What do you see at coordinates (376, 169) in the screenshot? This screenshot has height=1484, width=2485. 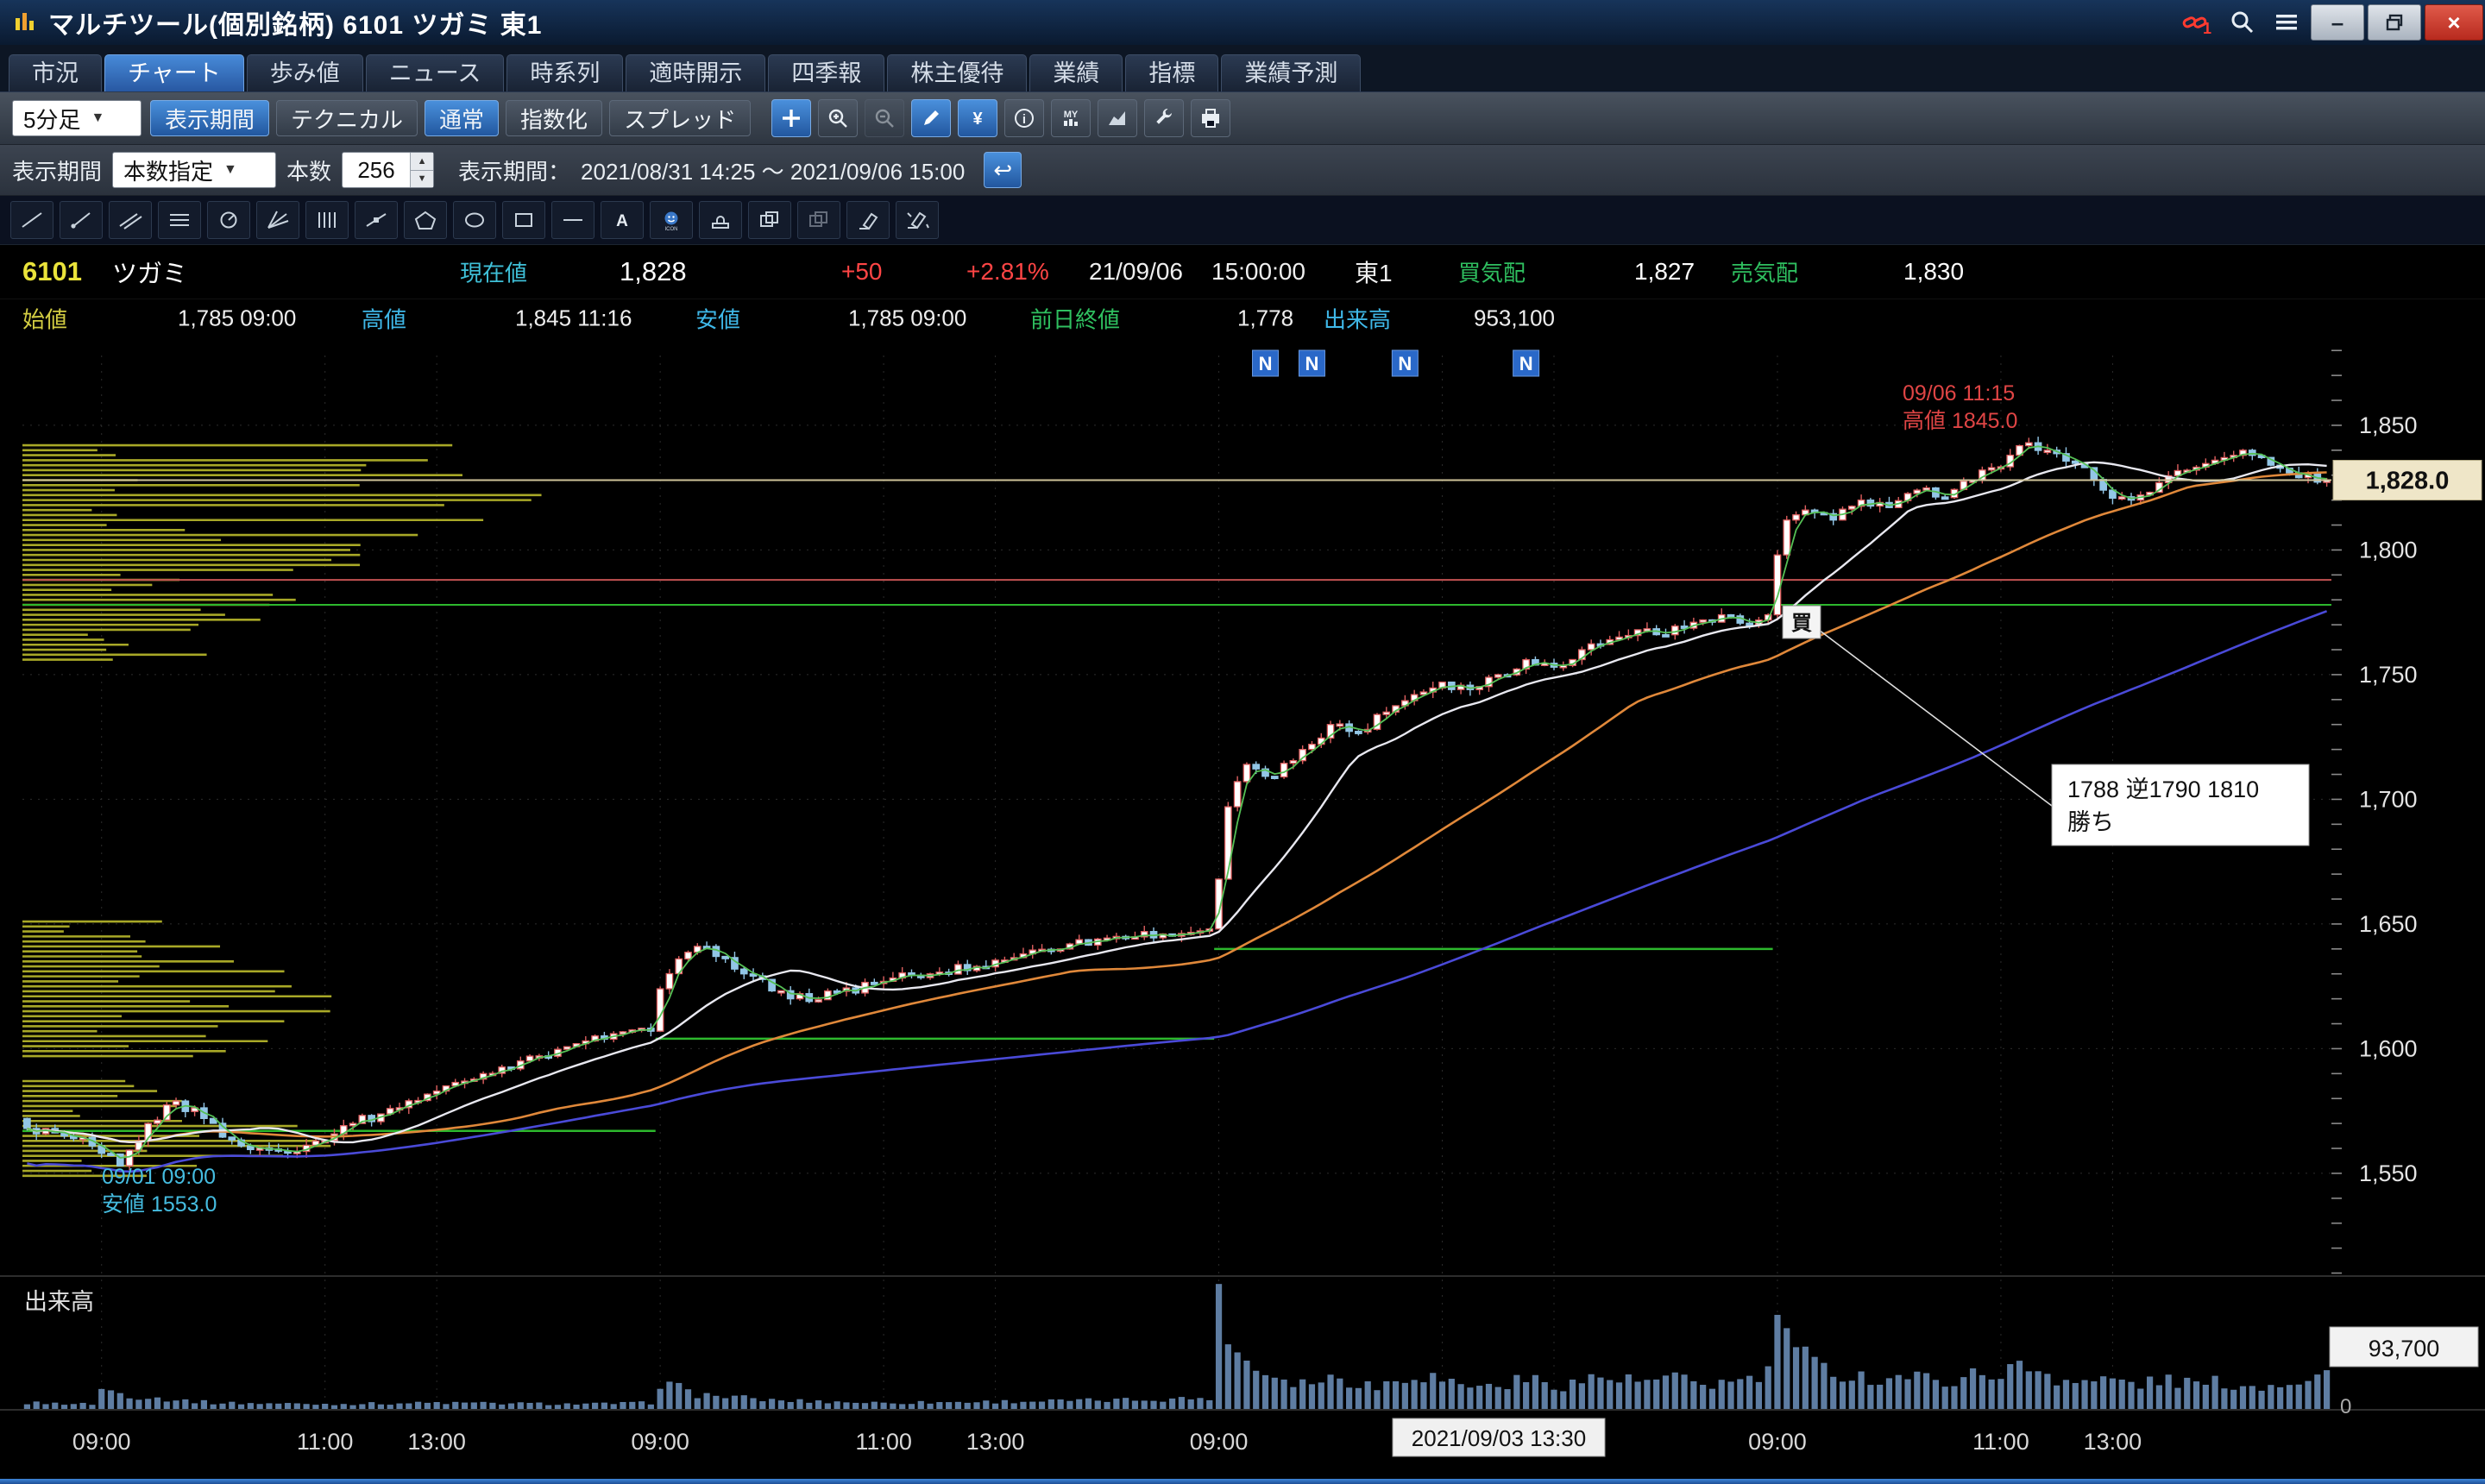 I see `bar-count-value: 256` at bounding box center [376, 169].